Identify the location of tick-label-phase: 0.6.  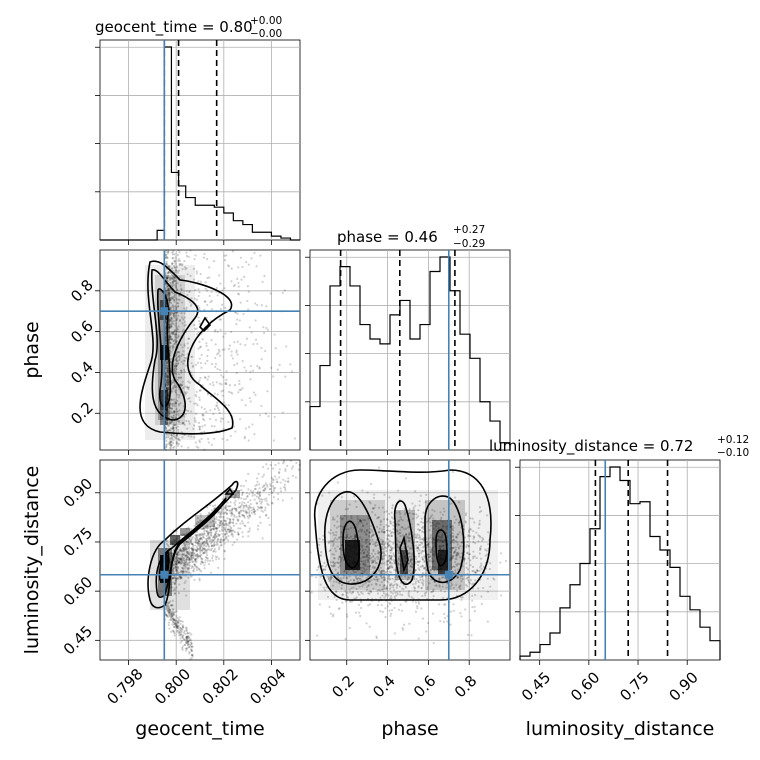
(82, 332).